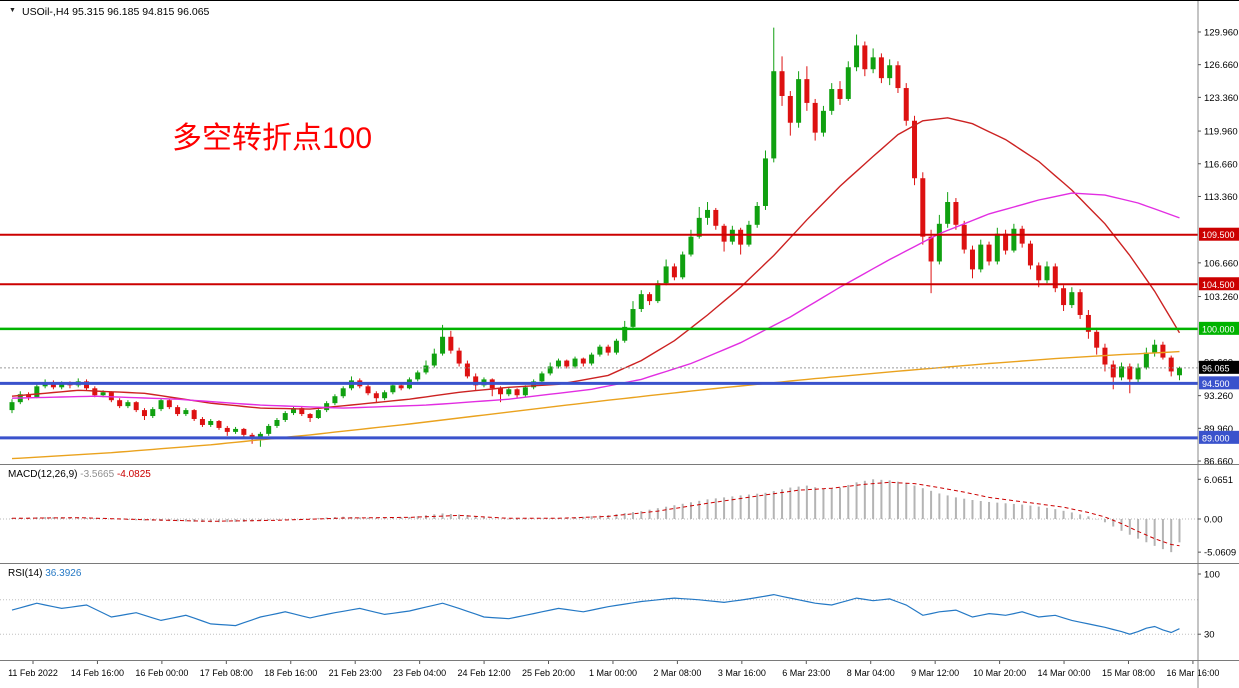 Image resolution: width=1239 pixels, height=688 pixels. Describe the element at coordinates (1221, 65) in the screenshot. I see `price-tick-label: 126.660` at that location.